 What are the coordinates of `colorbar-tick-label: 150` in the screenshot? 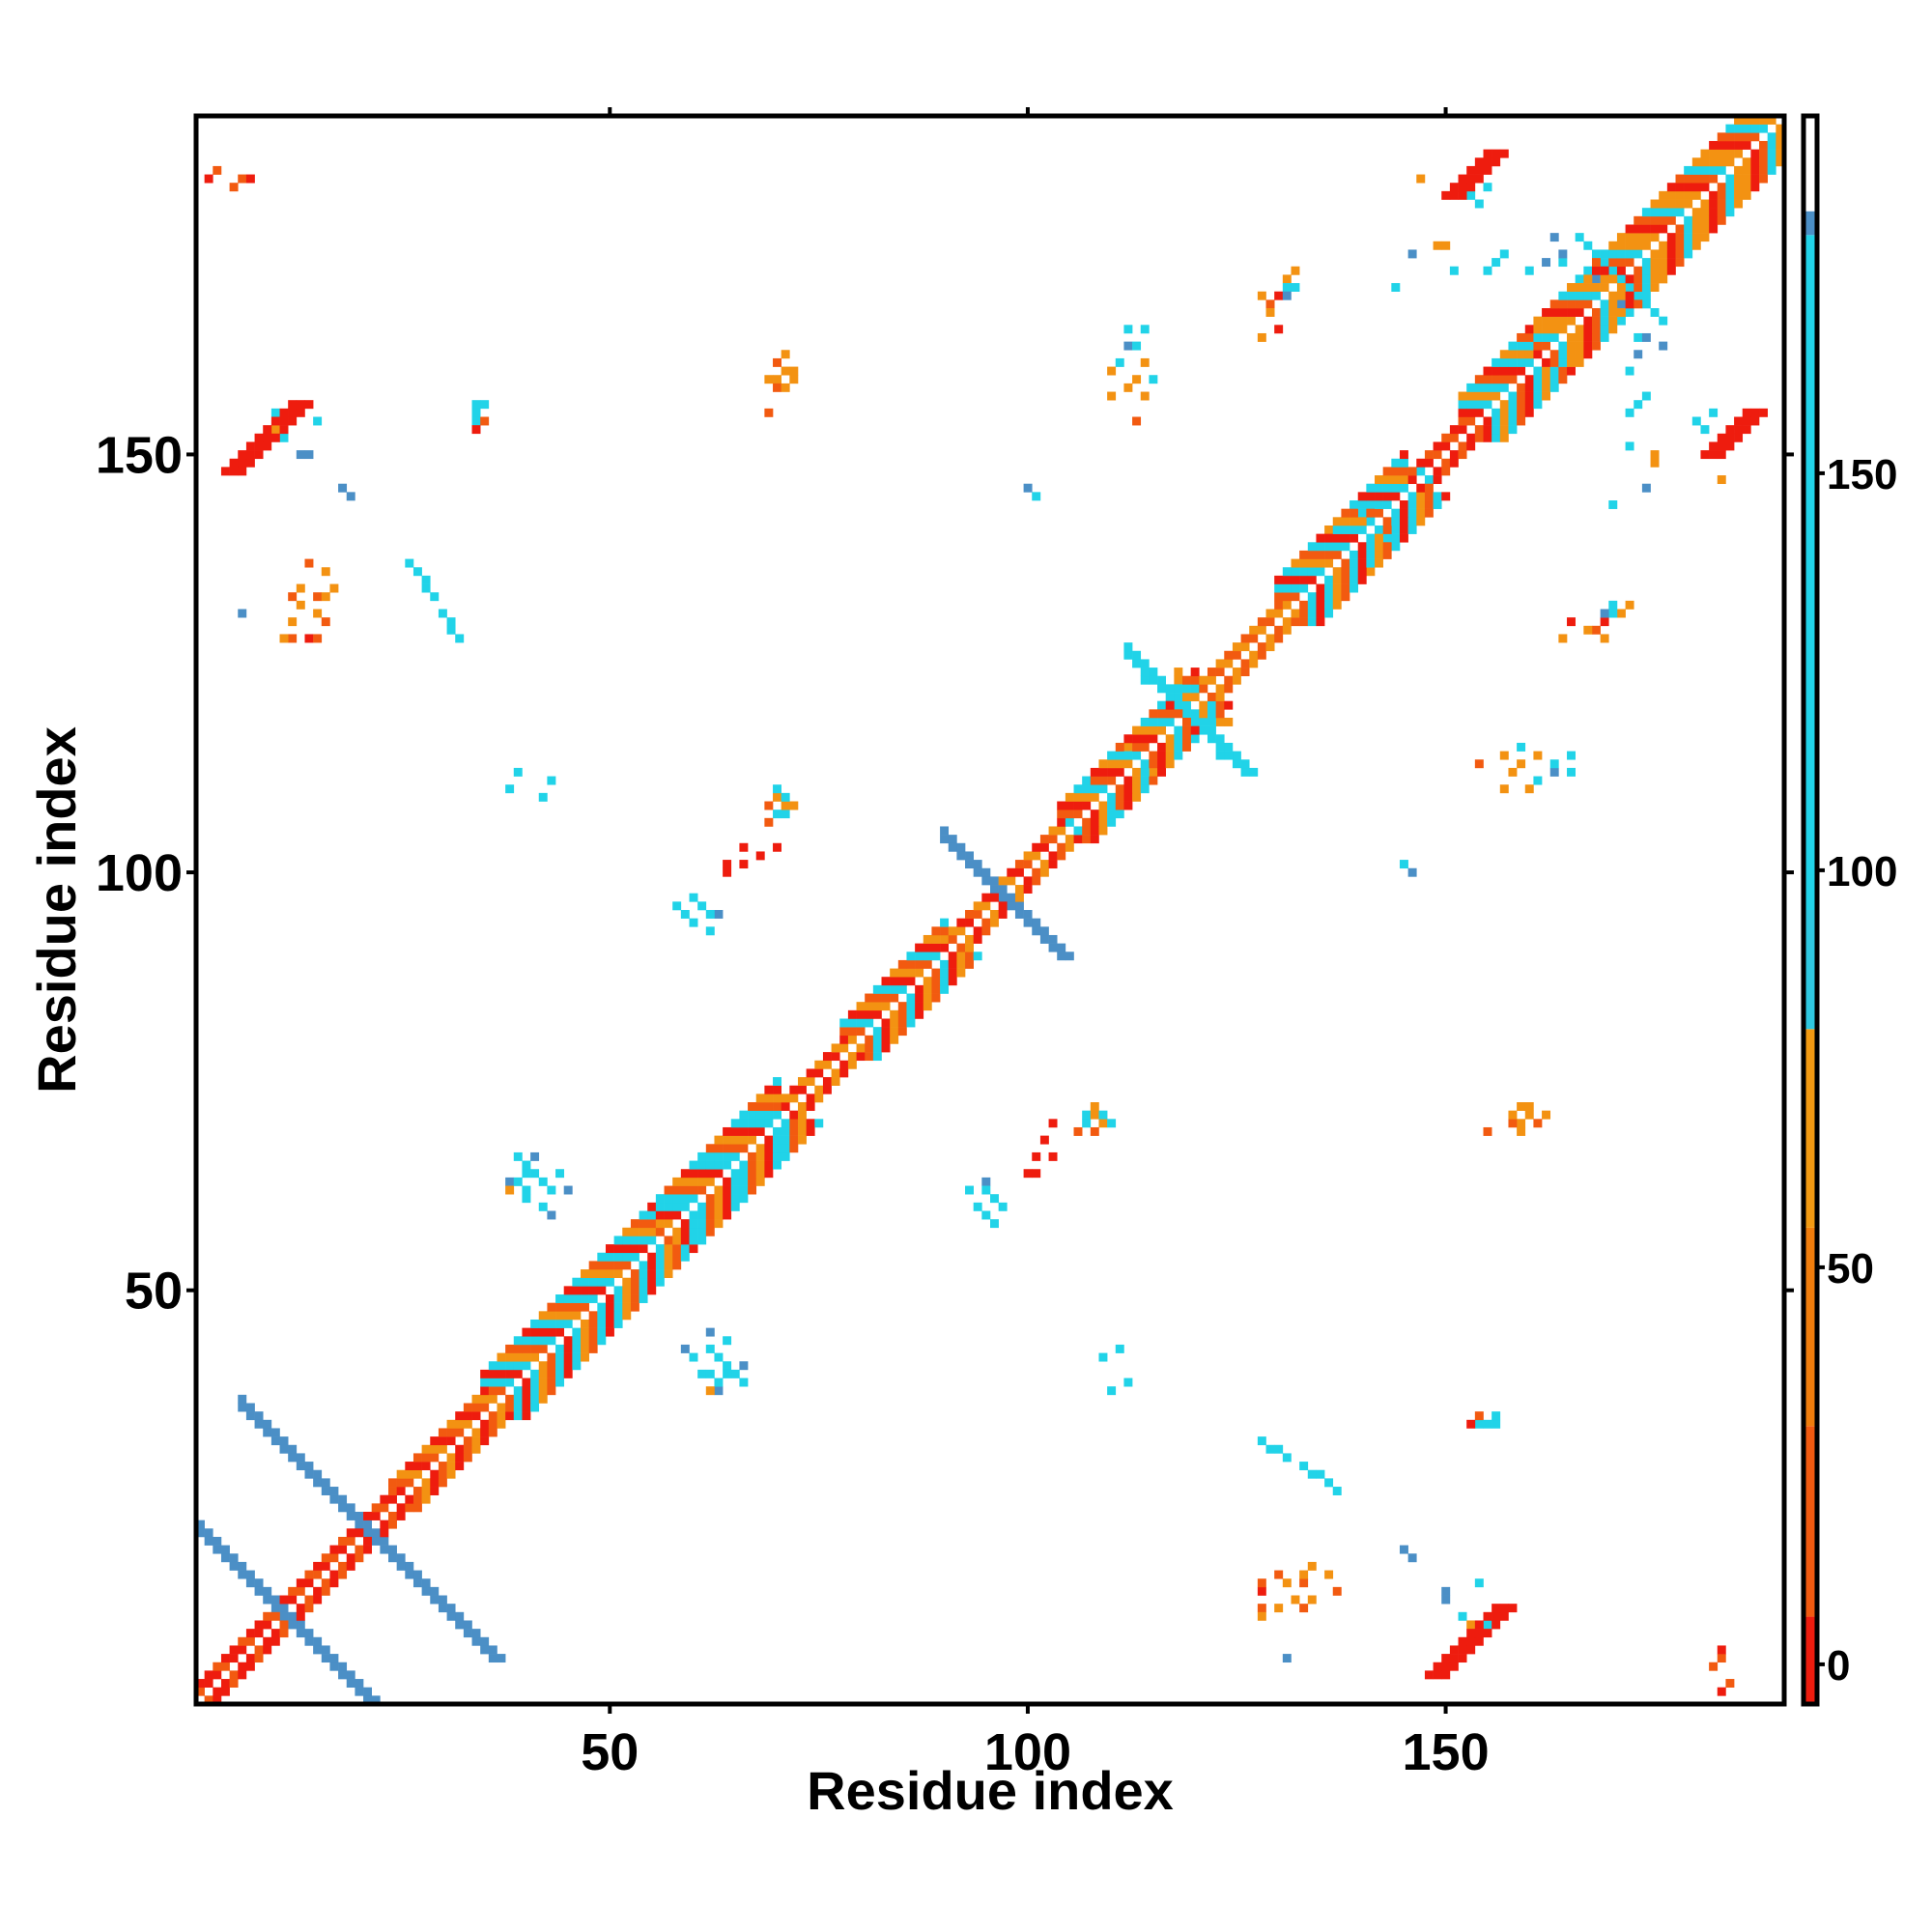 It's located at (1862, 474).